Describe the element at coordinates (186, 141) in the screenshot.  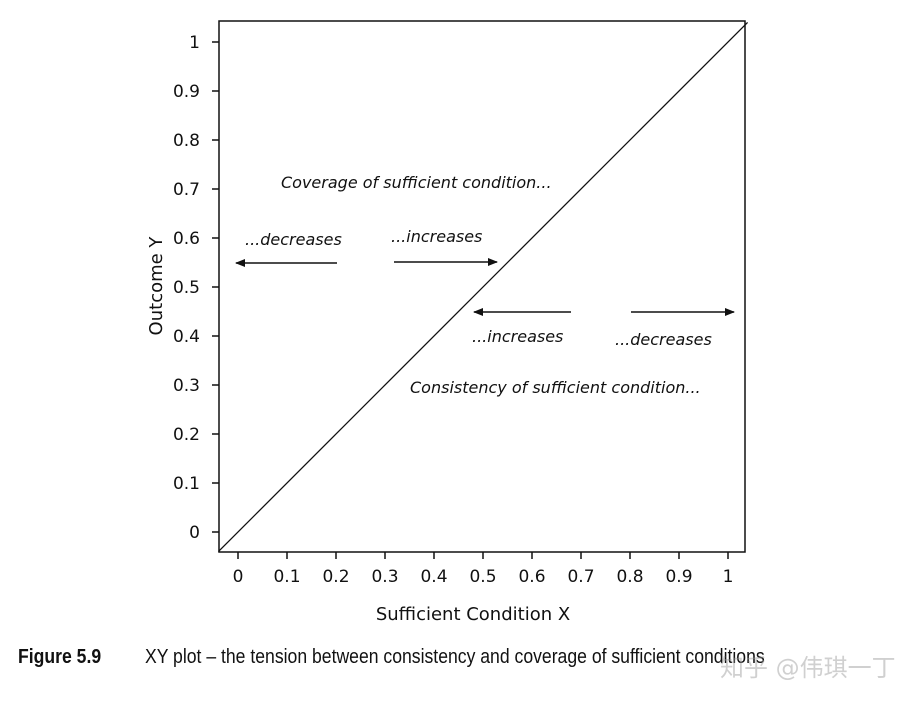
I see `y-tick-label: 0.8` at that location.